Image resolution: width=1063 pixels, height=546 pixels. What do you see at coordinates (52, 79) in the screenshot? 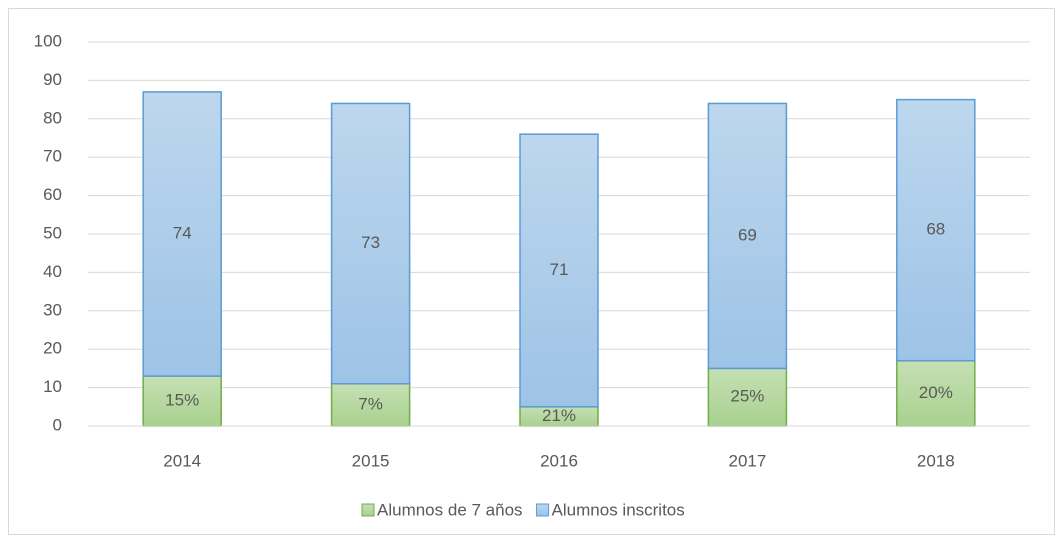
I see `y-tick-label: 90` at bounding box center [52, 79].